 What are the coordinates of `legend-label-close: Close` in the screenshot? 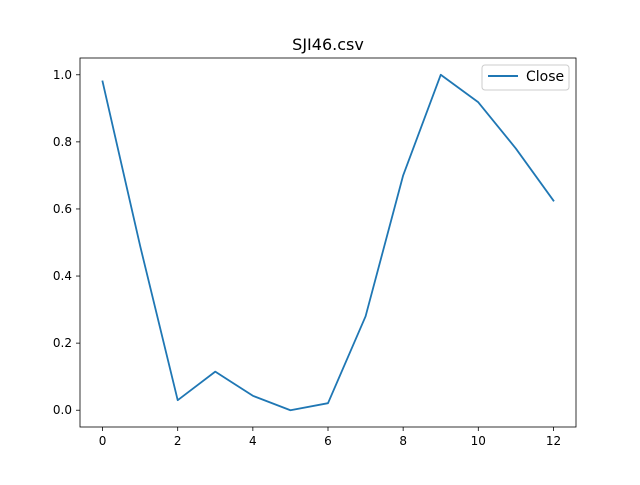 It's located at (545, 77).